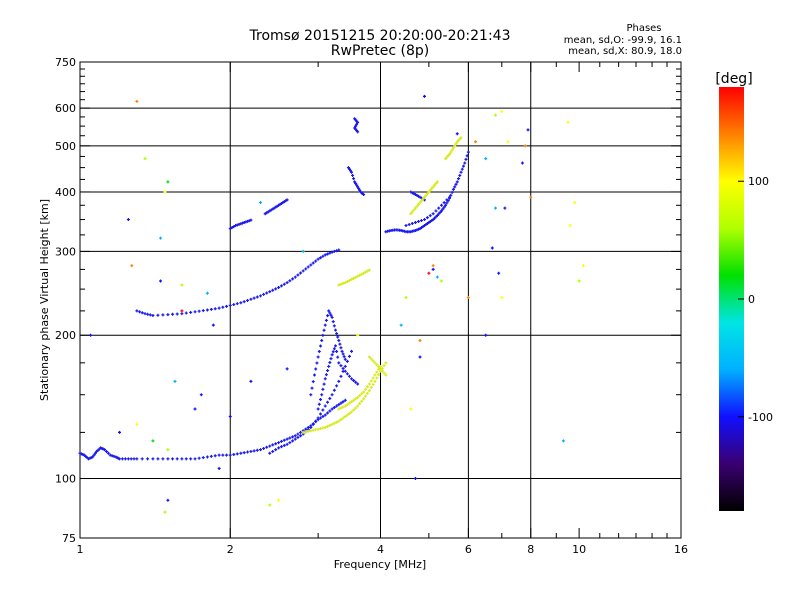 The image size is (800, 600). I want to click on legend-line-o: mean, sd,O: -99.9, 16.1, so click(623, 40).